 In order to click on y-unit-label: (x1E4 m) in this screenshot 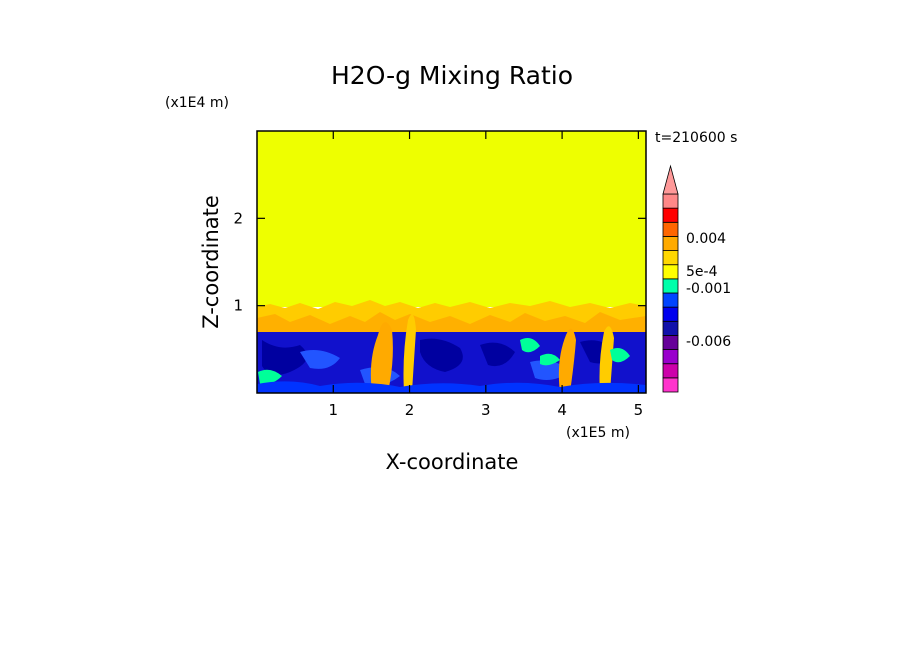, I will do `click(197, 103)`.